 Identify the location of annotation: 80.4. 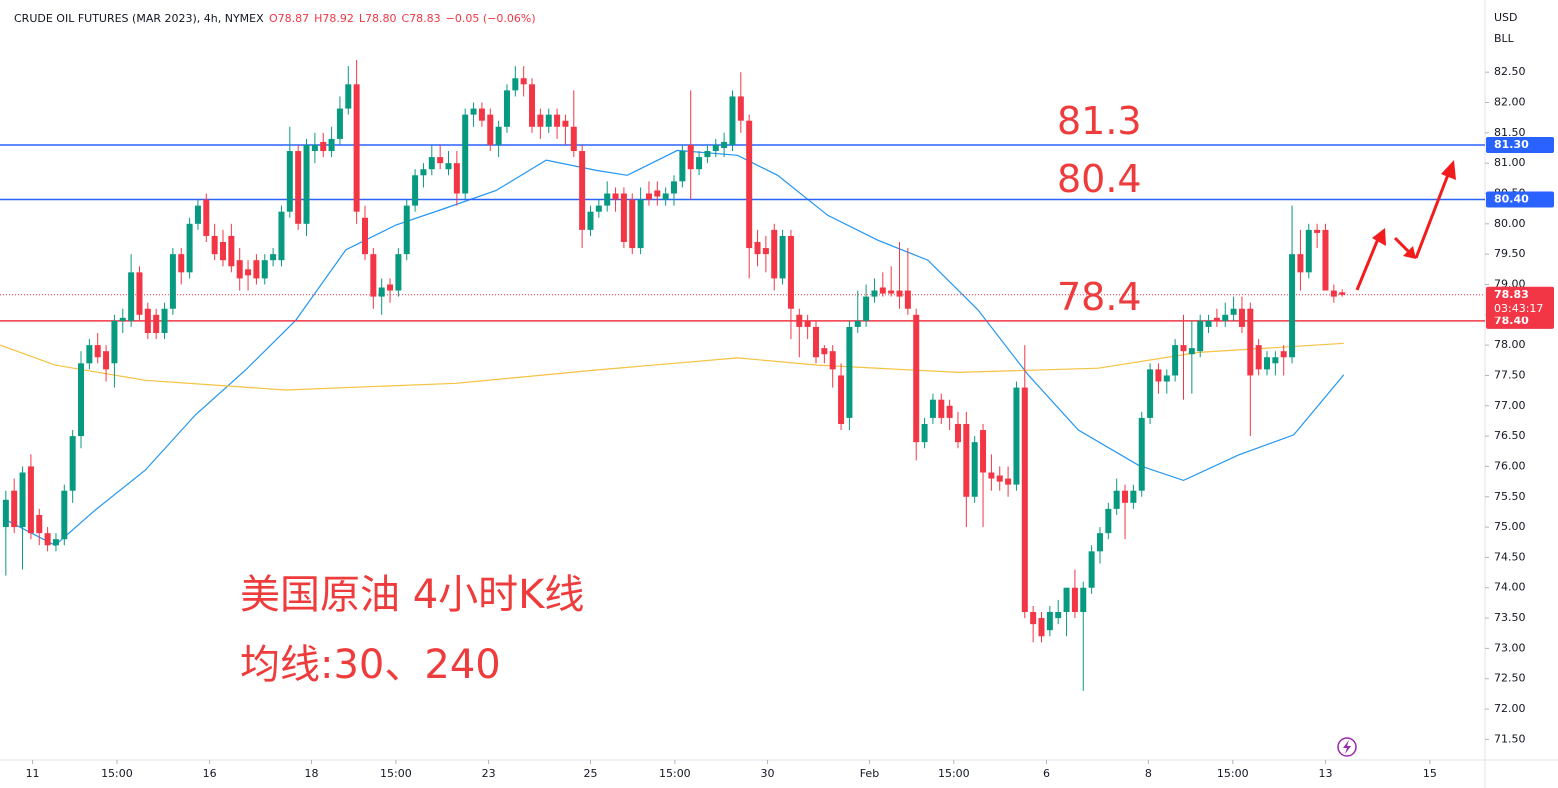
(1099, 179).